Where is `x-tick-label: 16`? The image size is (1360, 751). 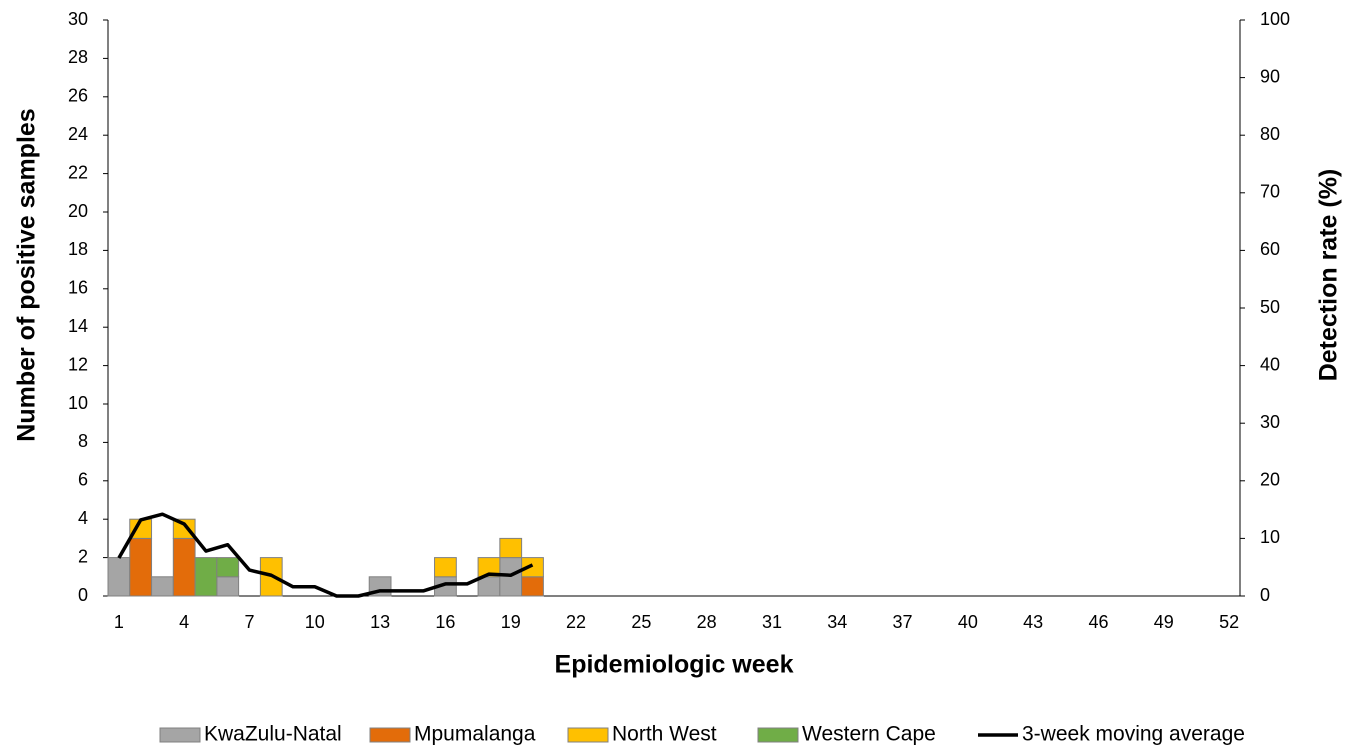
x-tick-label: 16 is located at coordinates (445, 622).